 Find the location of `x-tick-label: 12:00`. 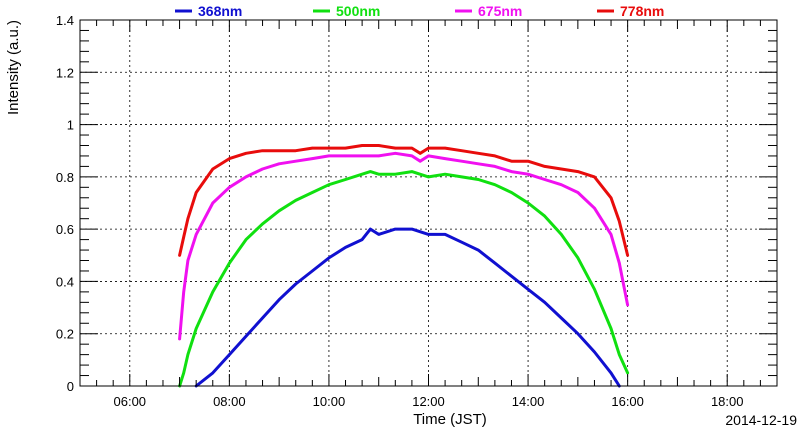

x-tick-label: 12:00 is located at coordinates (428, 401).